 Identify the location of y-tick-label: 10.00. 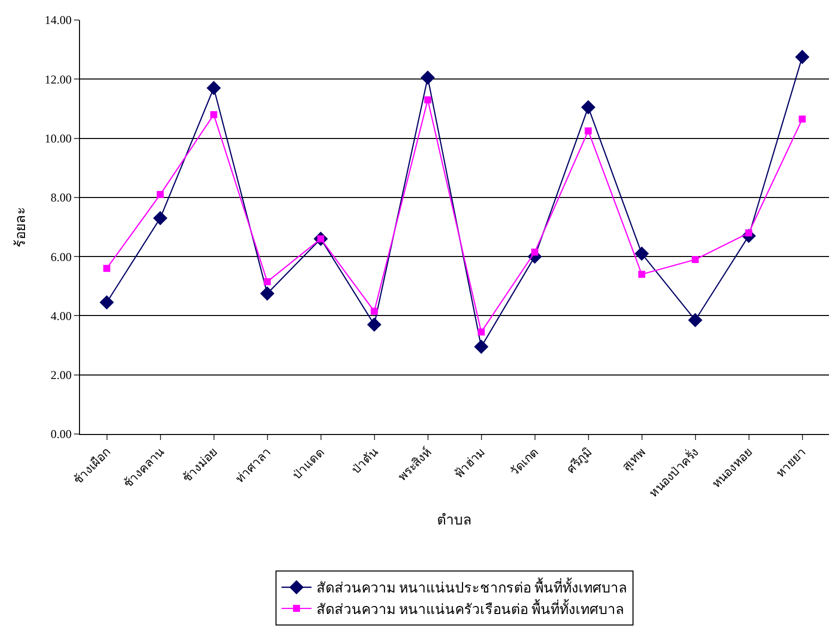
(58, 138).